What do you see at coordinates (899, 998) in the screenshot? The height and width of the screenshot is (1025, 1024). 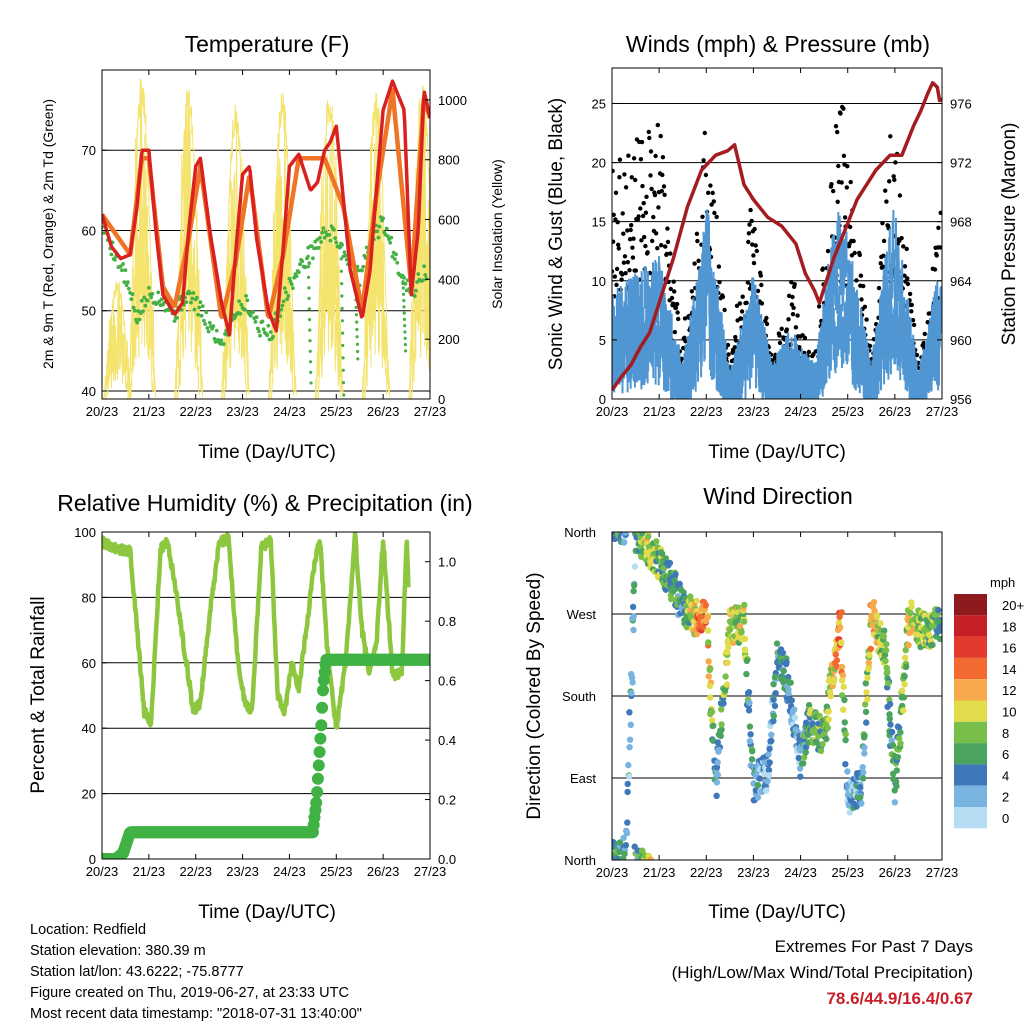 I see `extremes-values: 78.6/44.9/16.4/0.67` at bounding box center [899, 998].